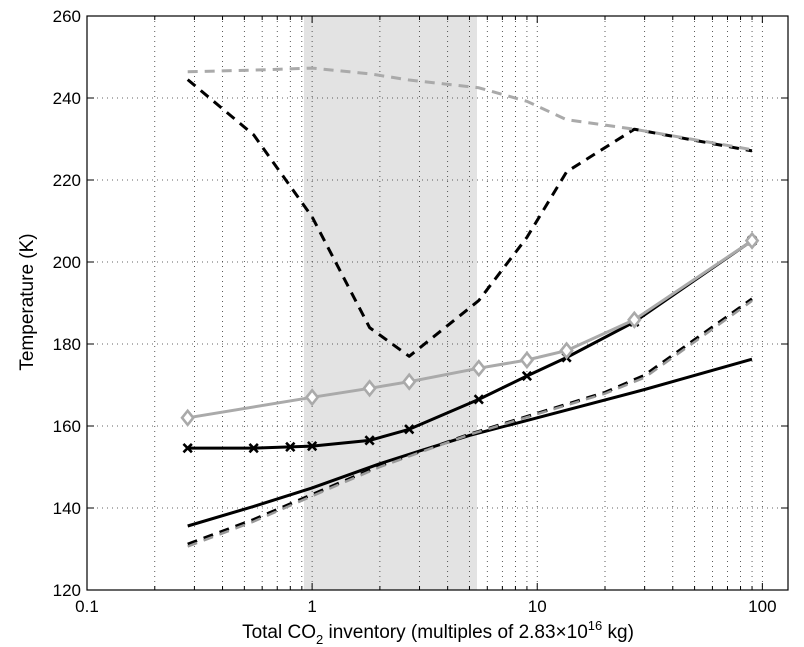 Image resolution: width=804 pixels, height=647 pixels. I want to click on y-tick-label: 180, so click(67, 344).